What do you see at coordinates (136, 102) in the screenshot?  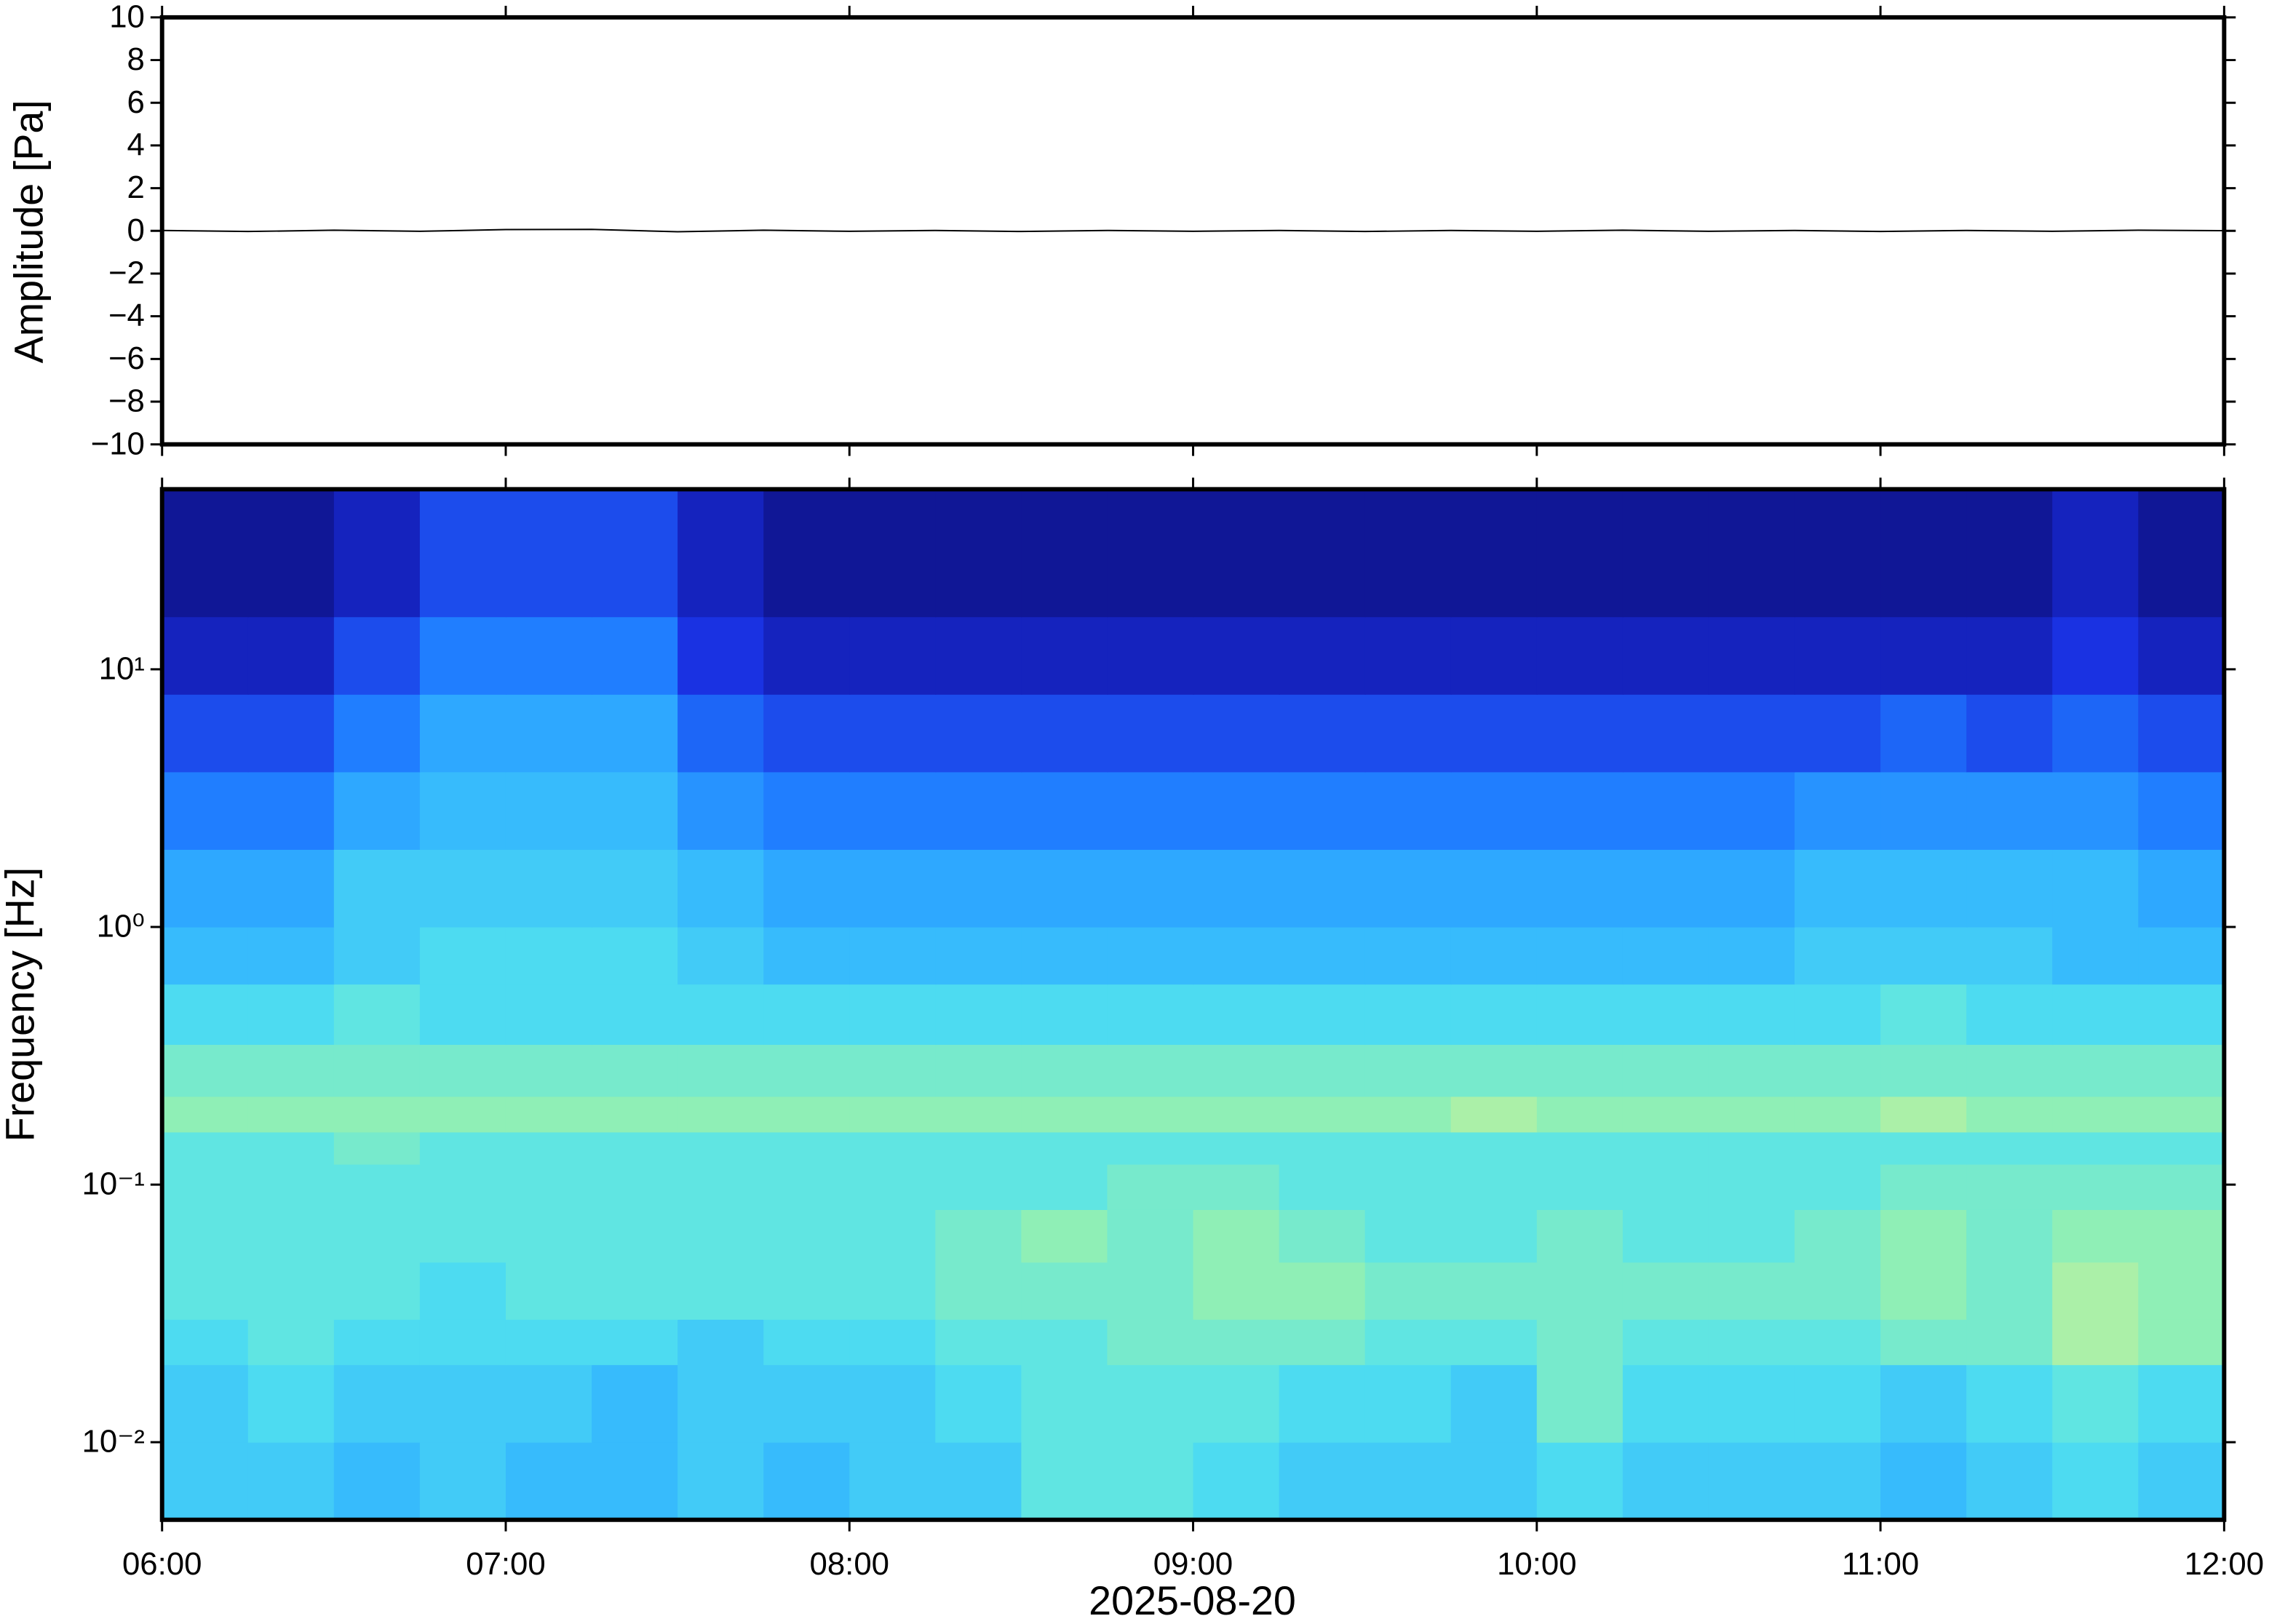 I see `y-tick-label: 6` at bounding box center [136, 102].